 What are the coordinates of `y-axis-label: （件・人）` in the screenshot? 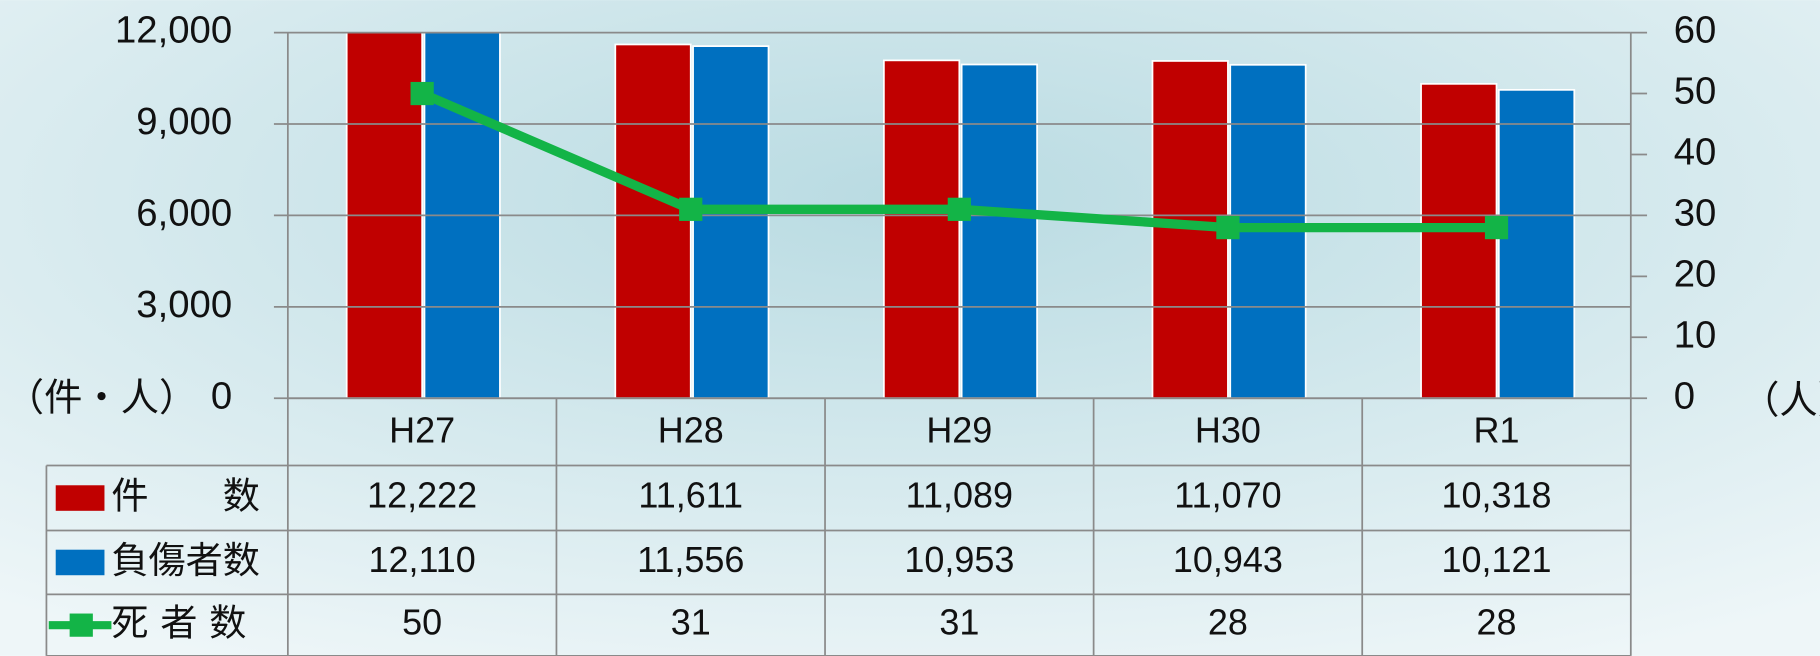 It's located at (102, 398).